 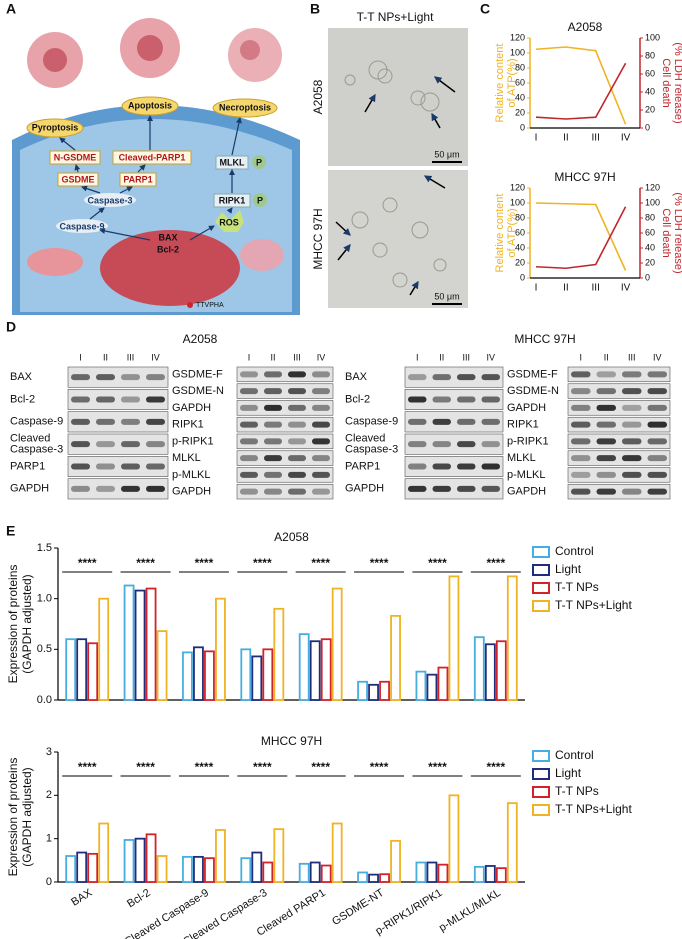 I want to click on y-tick-label: 100, so click(x=517, y=202).